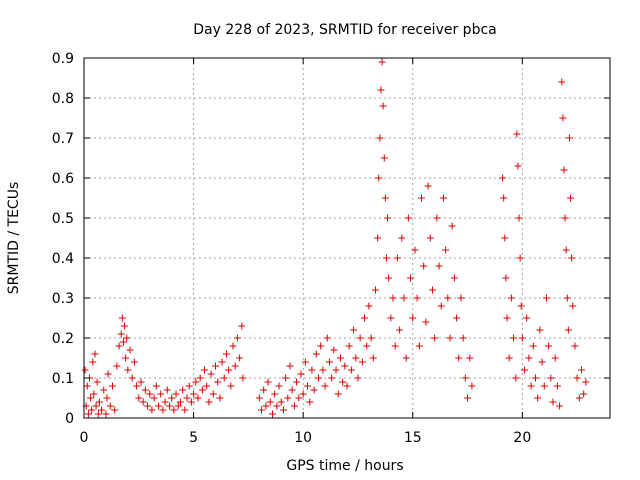 The width and height of the screenshot is (640, 480). What do you see at coordinates (14, 238) in the screenshot?
I see `y-axis-label: SRMTID / TECUs` at bounding box center [14, 238].